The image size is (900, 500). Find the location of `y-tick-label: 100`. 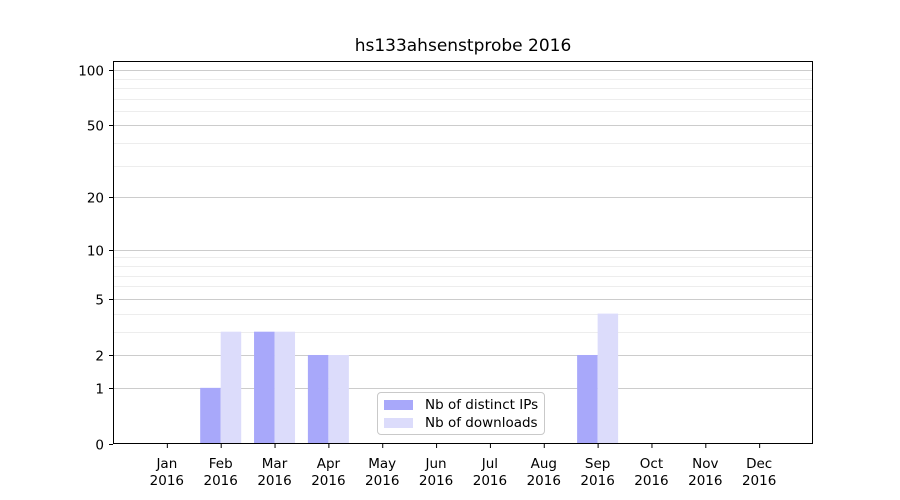

y-tick-label: 100 is located at coordinates (91, 71).